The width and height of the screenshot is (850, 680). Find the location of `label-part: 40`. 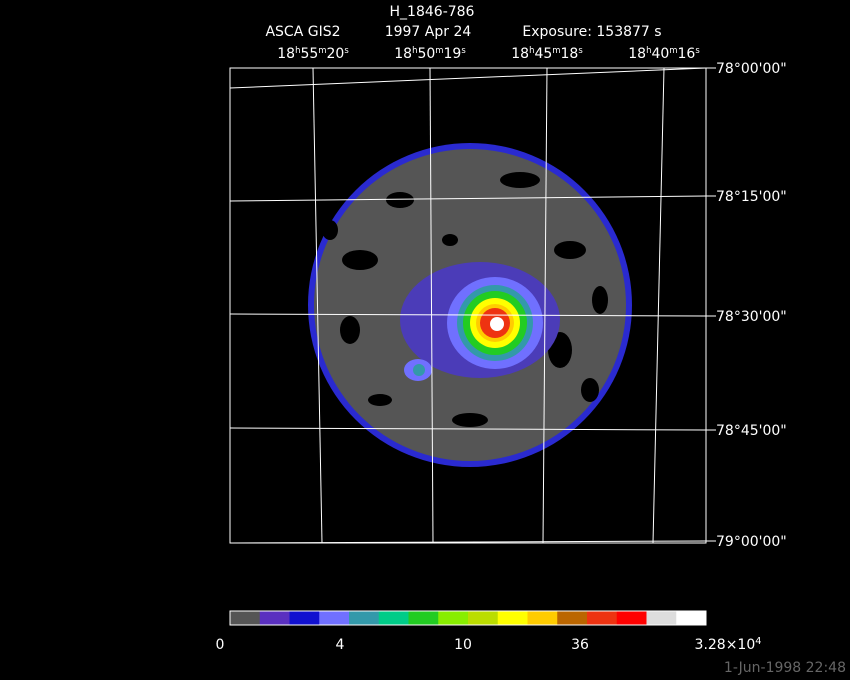

label-part: 40 is located at coordinates (660, 54).